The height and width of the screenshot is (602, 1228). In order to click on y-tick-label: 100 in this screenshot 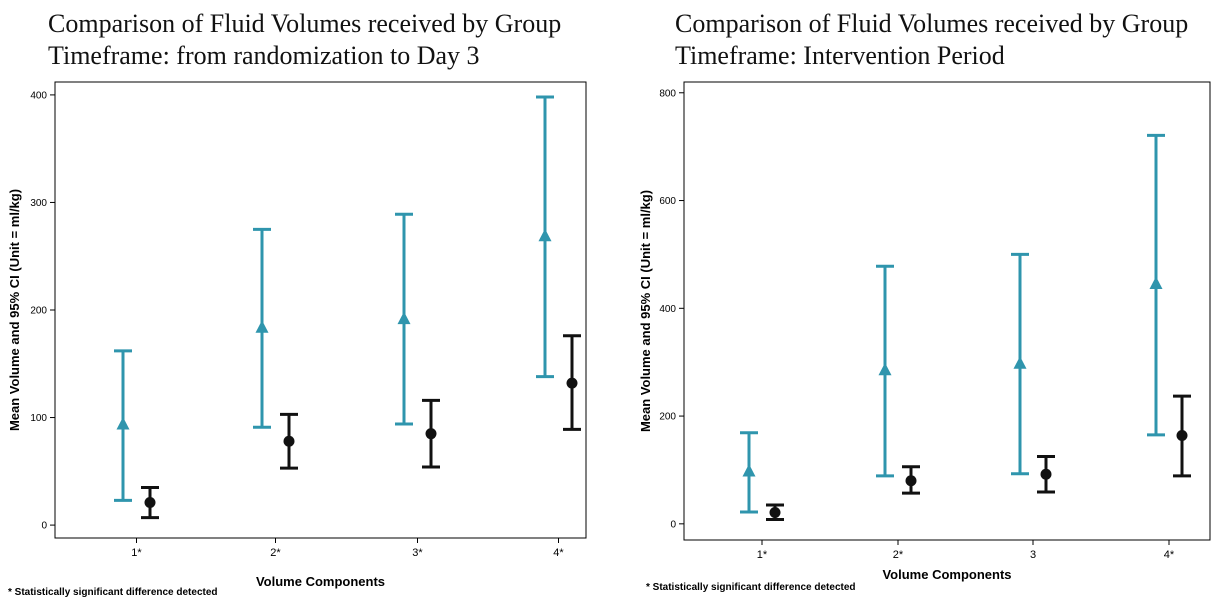, I will do `click(38, 418)`.